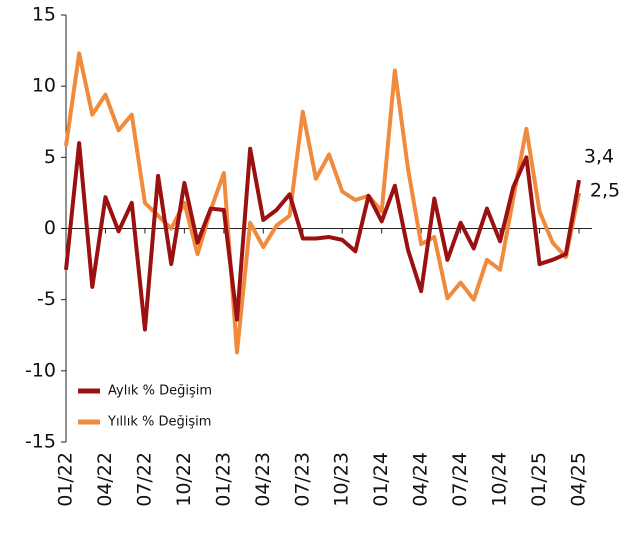 The image size is (626, 533). I want to click on x-tick-label: 10/22, so click(184, 479).